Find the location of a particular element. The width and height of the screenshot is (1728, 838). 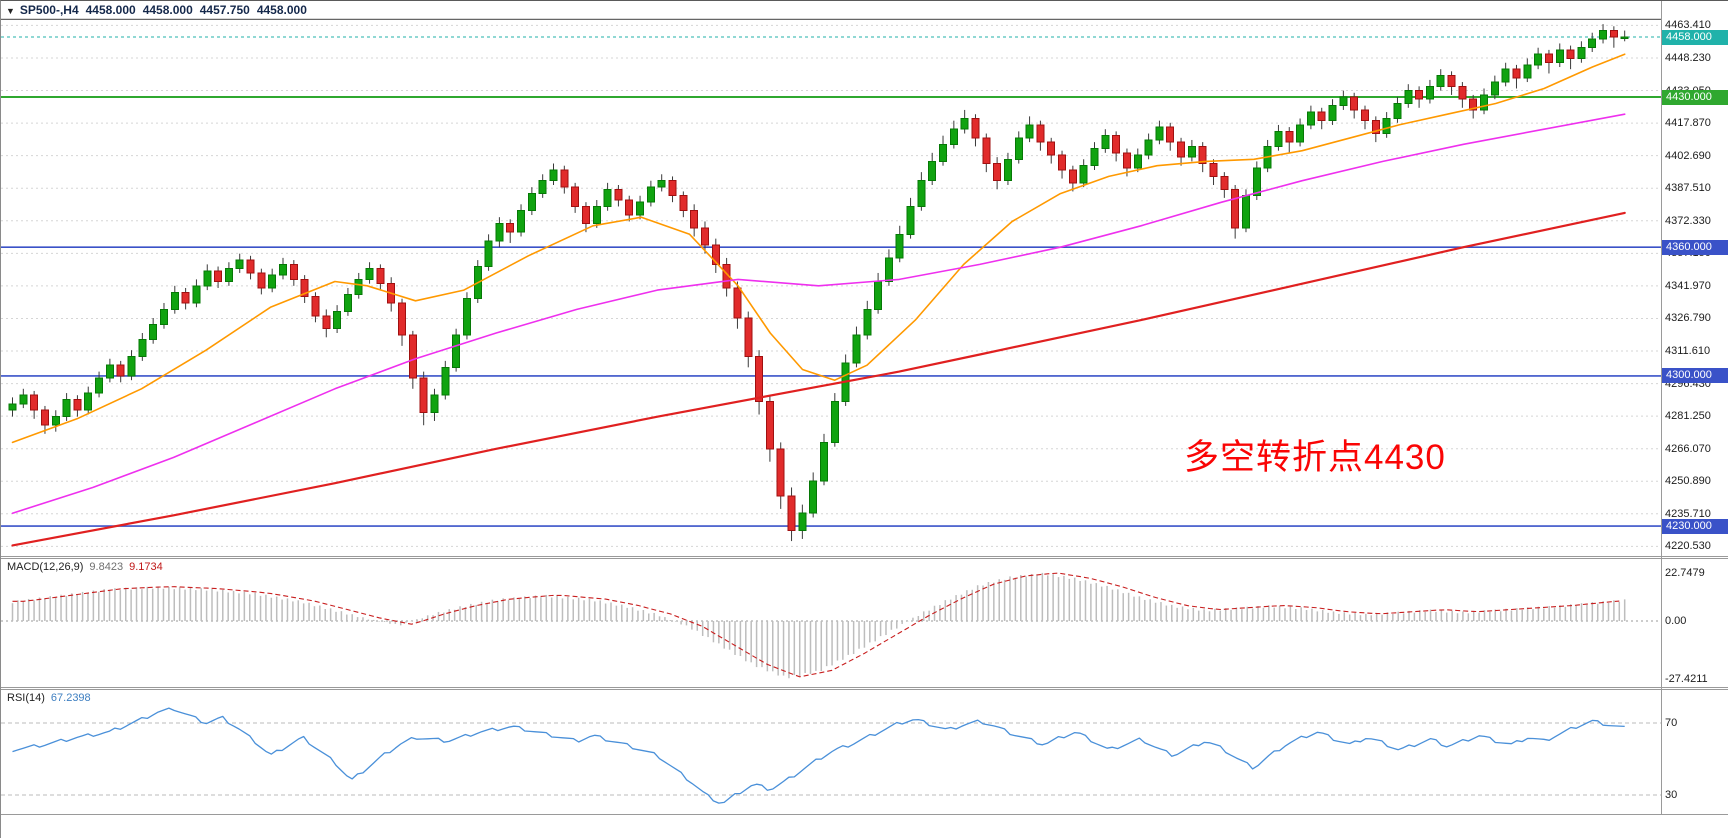

price-tick-label: 4402.690 is located at coordinates (1688, 155).